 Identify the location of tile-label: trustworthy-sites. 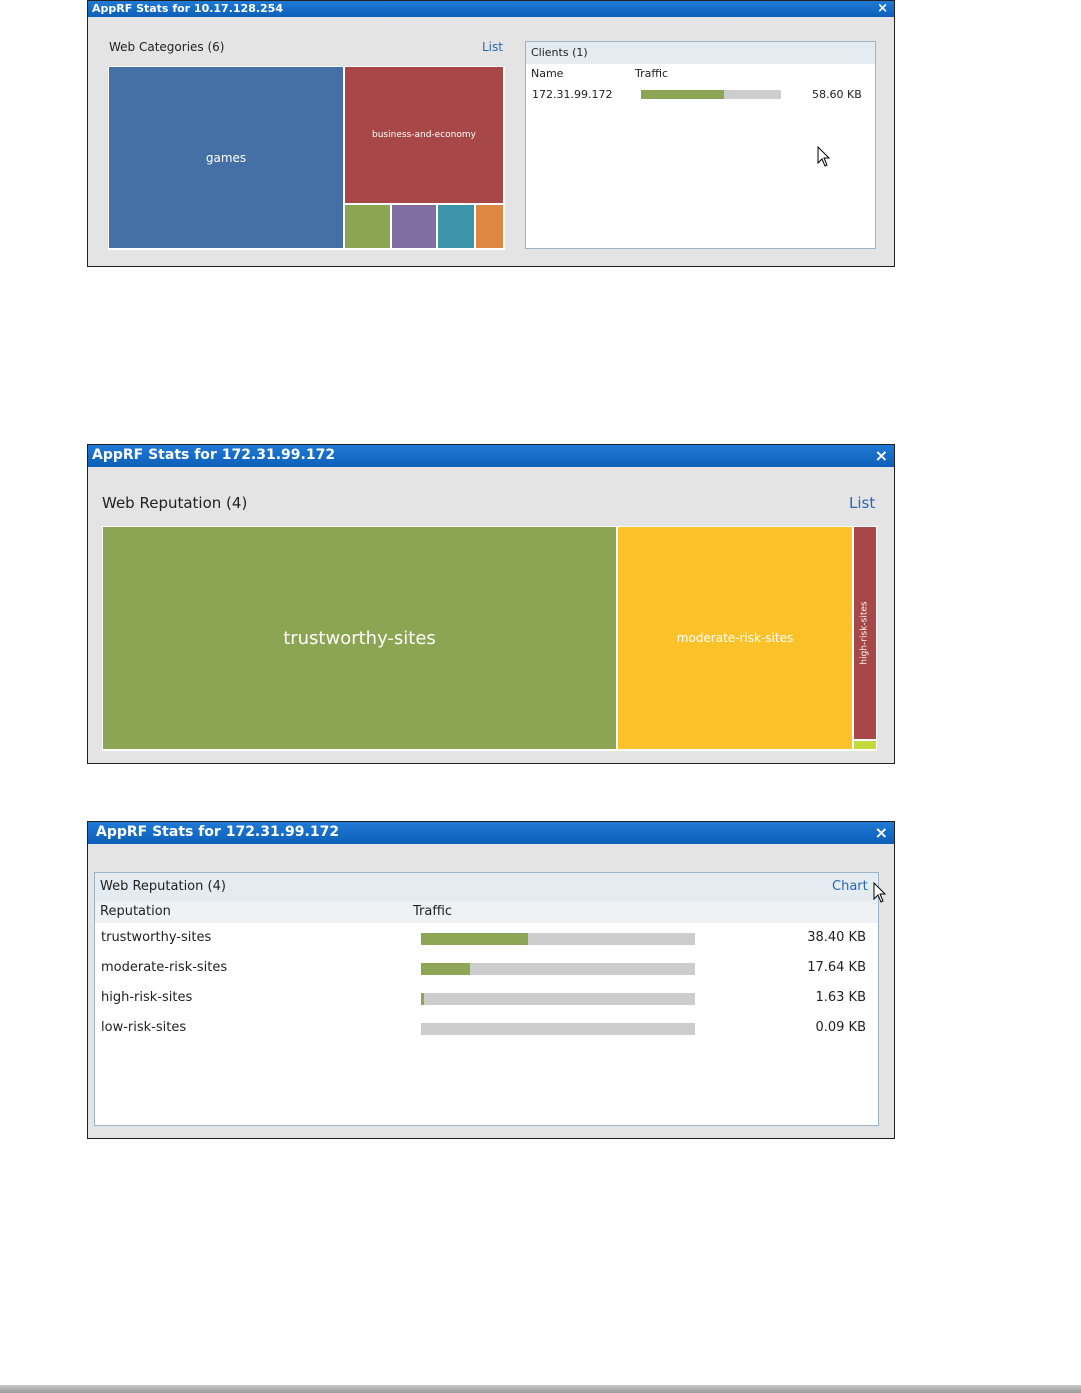
(359, 638).